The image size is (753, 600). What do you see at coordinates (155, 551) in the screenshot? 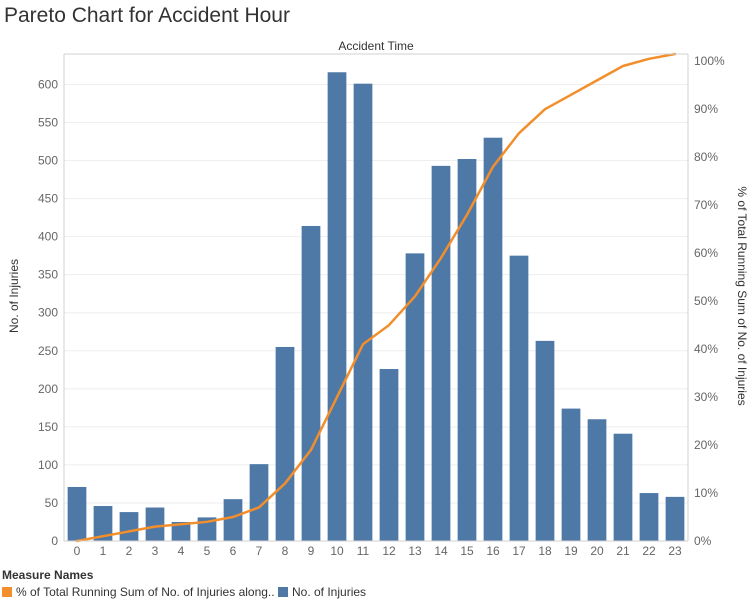
I see `x-tick-label: 3` at bounding box center [155, 551].